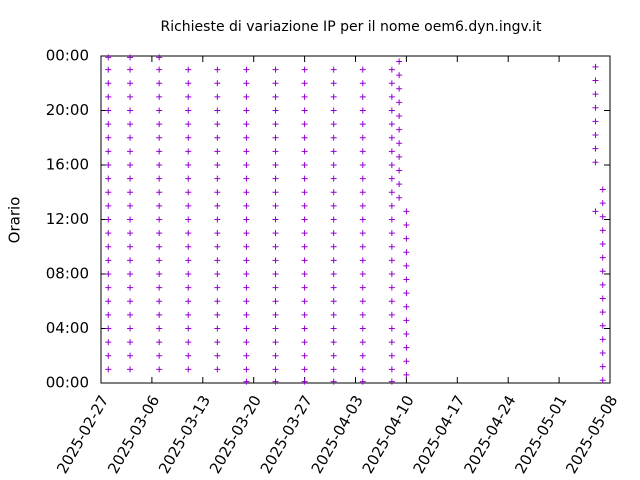 The image size is (640, 480). I want to click on x-tick-label: 2025-02-27, so click(82, 434).